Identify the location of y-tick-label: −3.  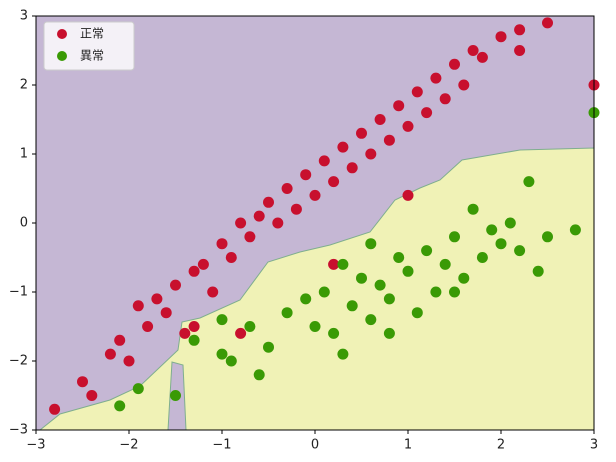
(18, 430).